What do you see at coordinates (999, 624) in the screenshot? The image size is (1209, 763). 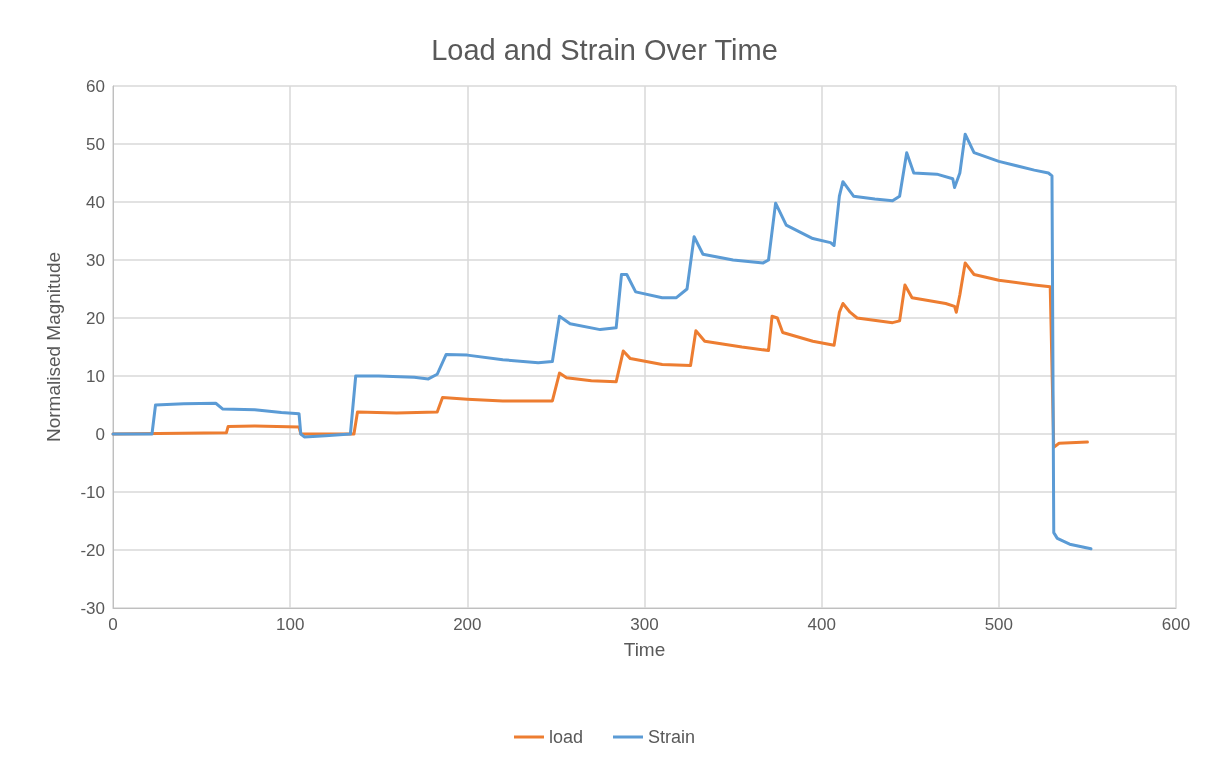 I see `x-tick-label: 500` at bounding box center [999, 624].